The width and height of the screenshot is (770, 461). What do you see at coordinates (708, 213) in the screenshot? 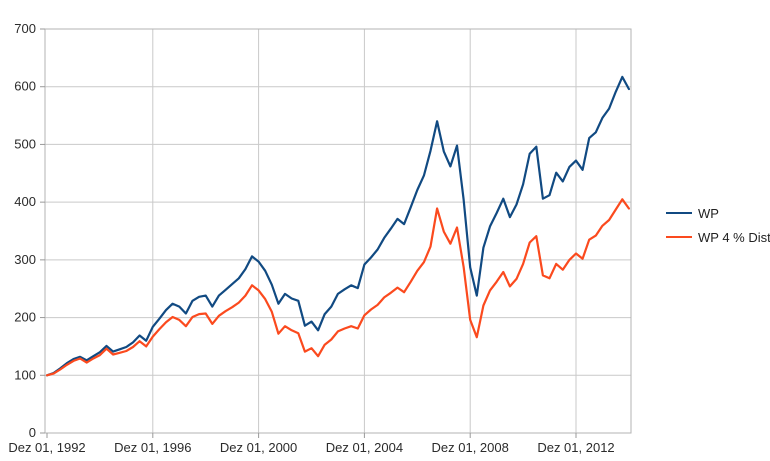
I see `legend-label-wp: WP` at bounding box center [708, 213].